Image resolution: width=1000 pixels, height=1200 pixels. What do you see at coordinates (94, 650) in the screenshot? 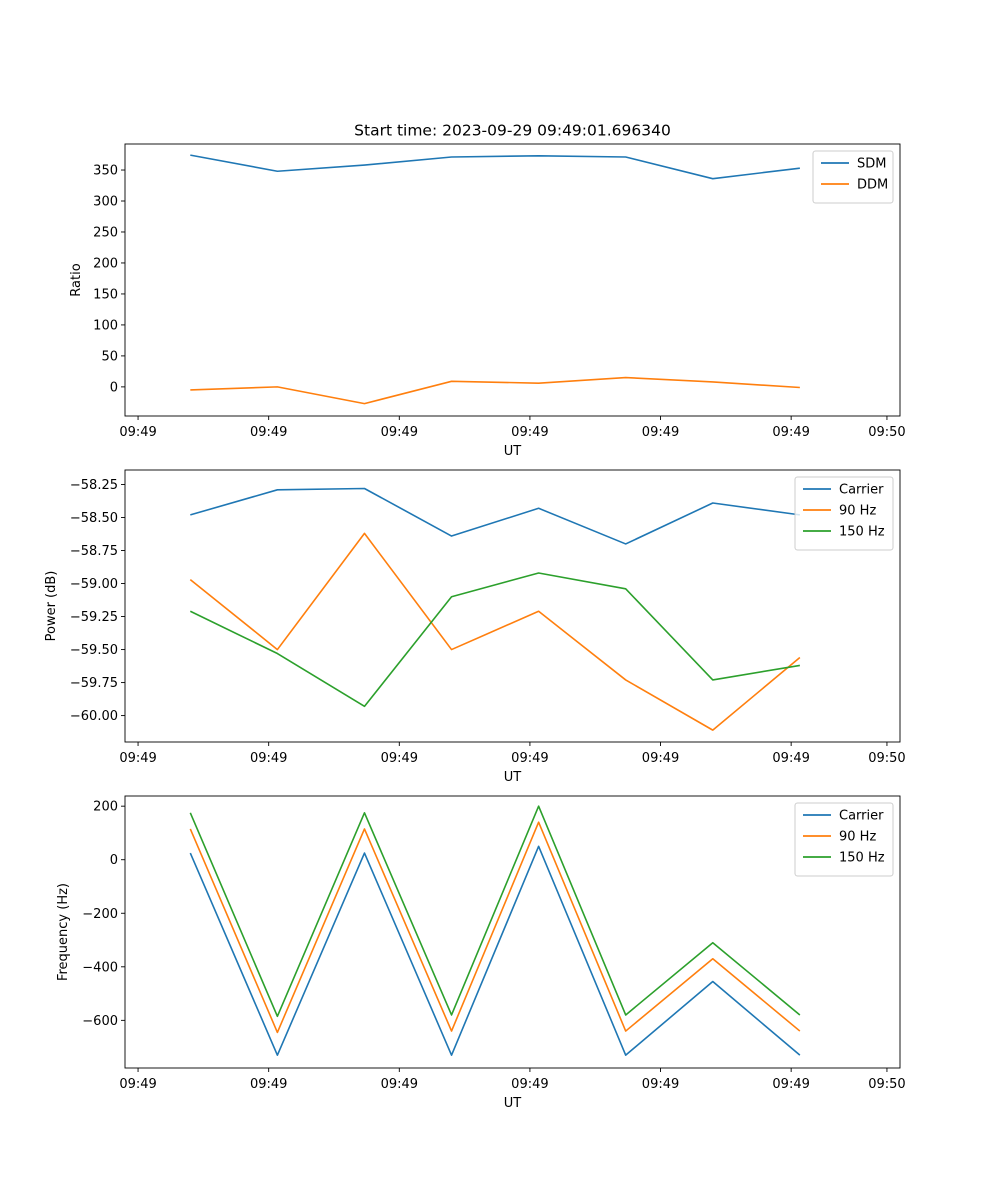
I see `y-tick-label: −59.50` at bounding box center [94, 650].